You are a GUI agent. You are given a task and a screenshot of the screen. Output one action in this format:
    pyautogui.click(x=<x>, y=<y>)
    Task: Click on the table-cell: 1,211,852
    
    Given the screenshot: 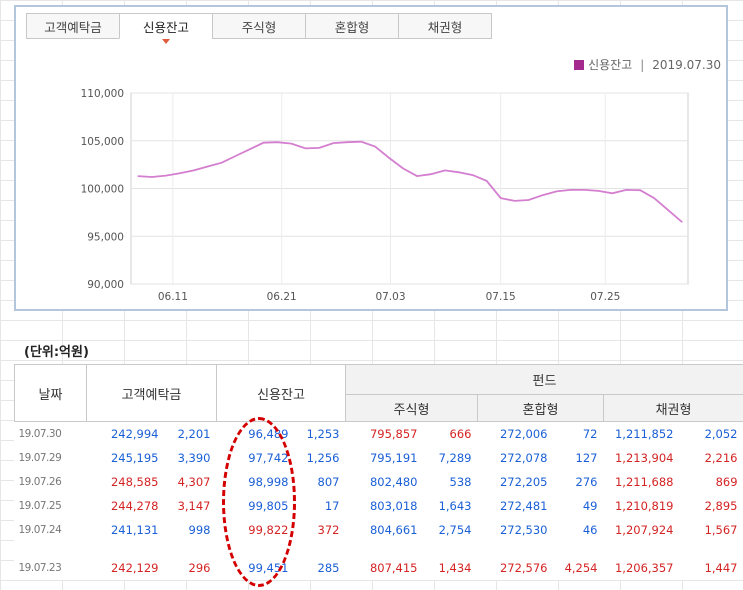 What is the action you would take?
    pyautogui.click(x=644, y=434)
    